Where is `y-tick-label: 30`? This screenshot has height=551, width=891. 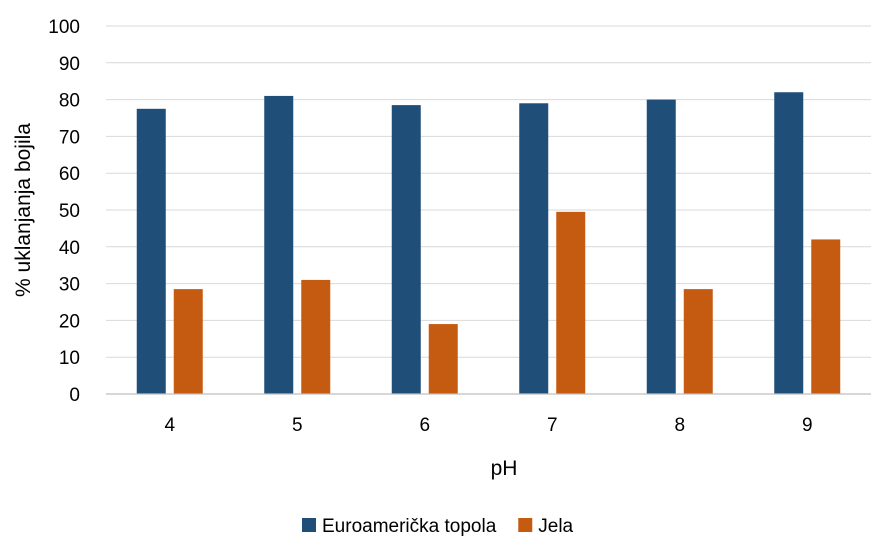
y-tick-label: 30 is located at coordinates (69, 285).